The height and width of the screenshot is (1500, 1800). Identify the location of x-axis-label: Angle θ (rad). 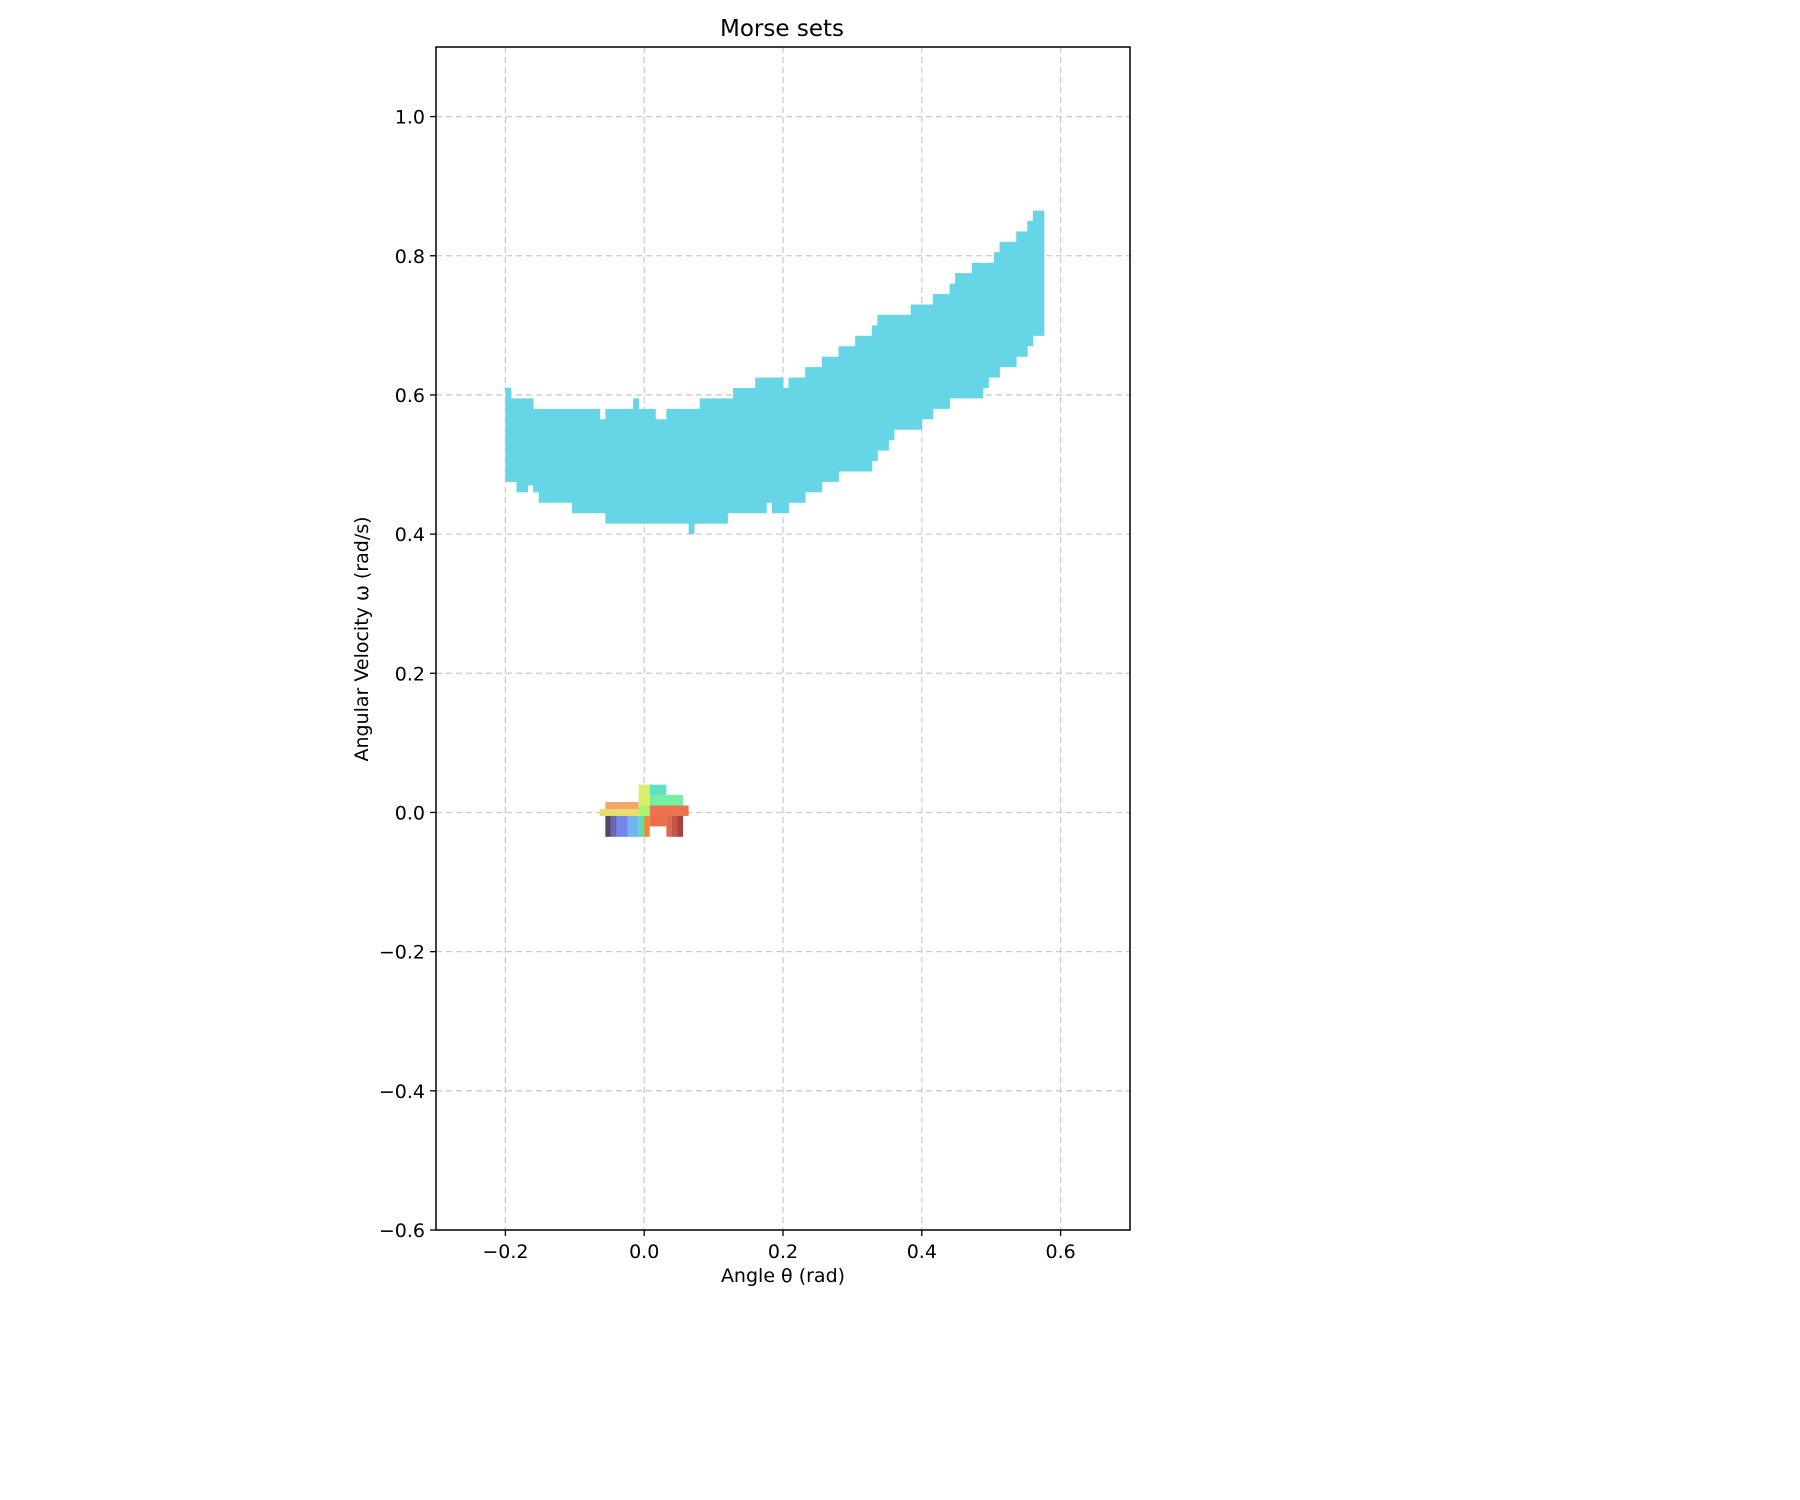
(783, 1276).